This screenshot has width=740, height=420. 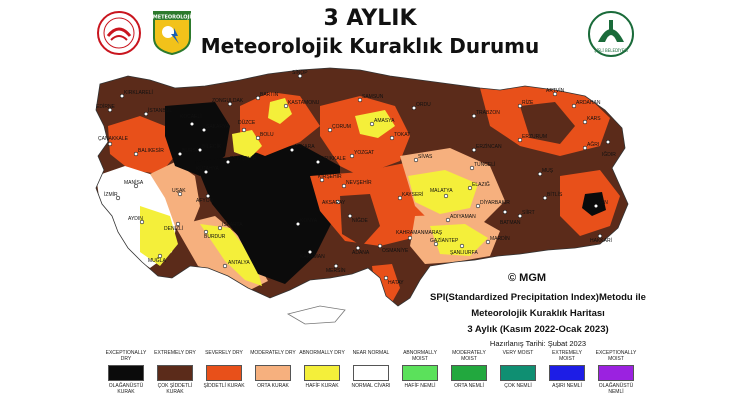 What do you see at coordinates (273, 386) in the screenshot?
I see `legend-tr-label: ORTA KURAK` at bounding box center [273, 386].